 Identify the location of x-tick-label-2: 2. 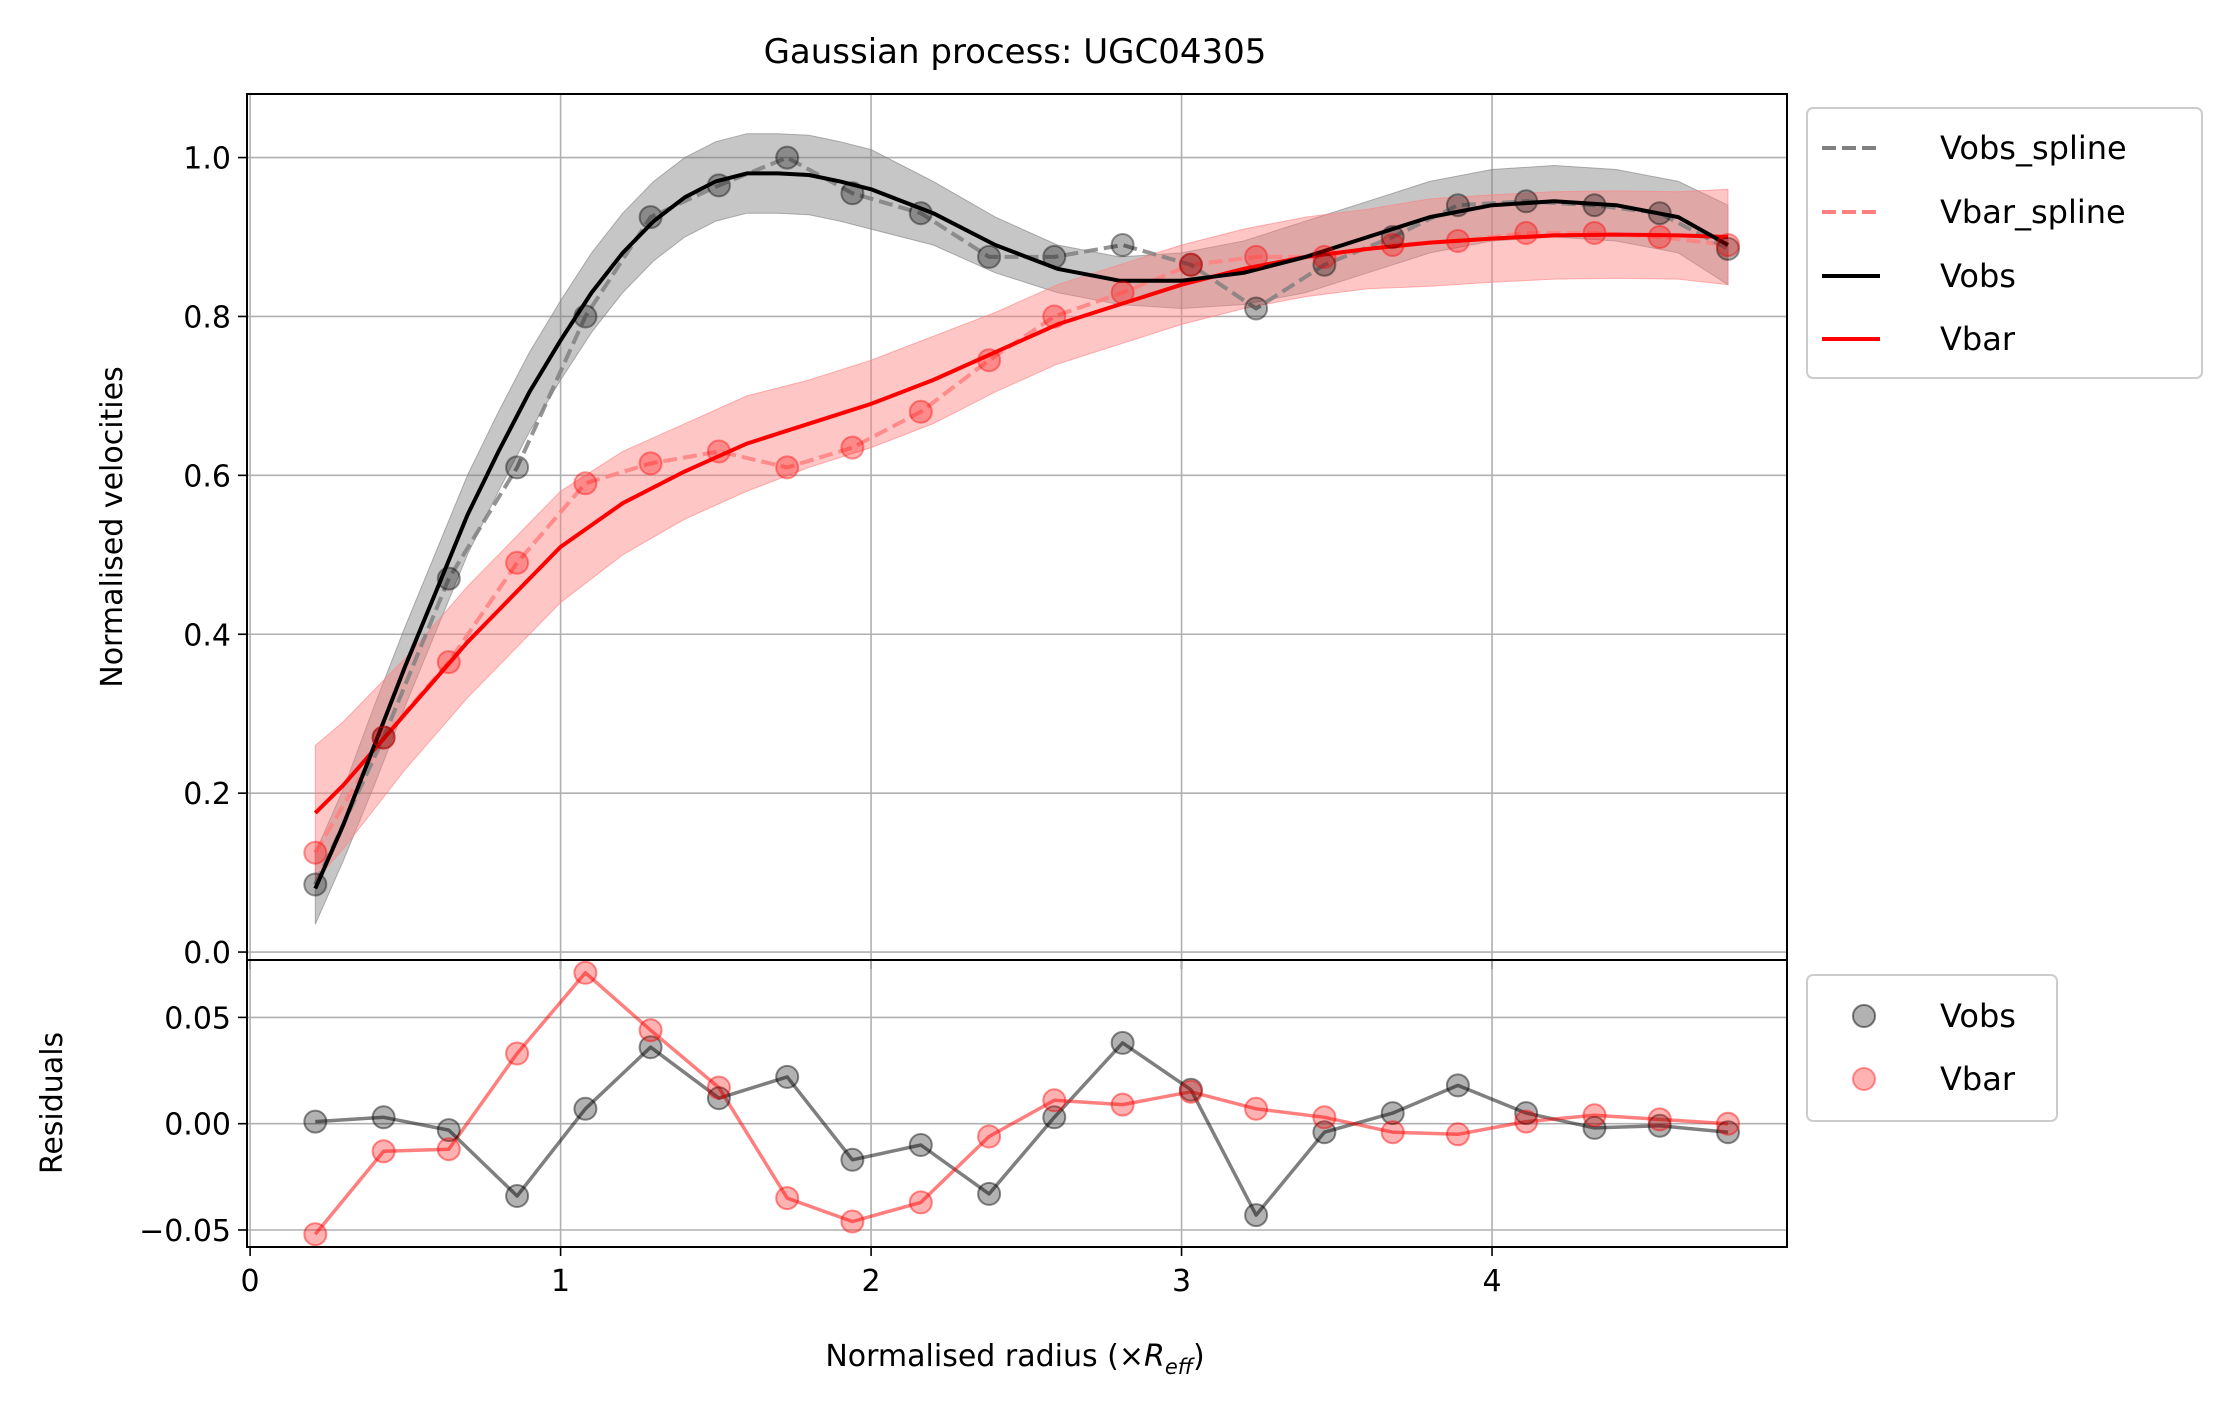
(871, 1281).